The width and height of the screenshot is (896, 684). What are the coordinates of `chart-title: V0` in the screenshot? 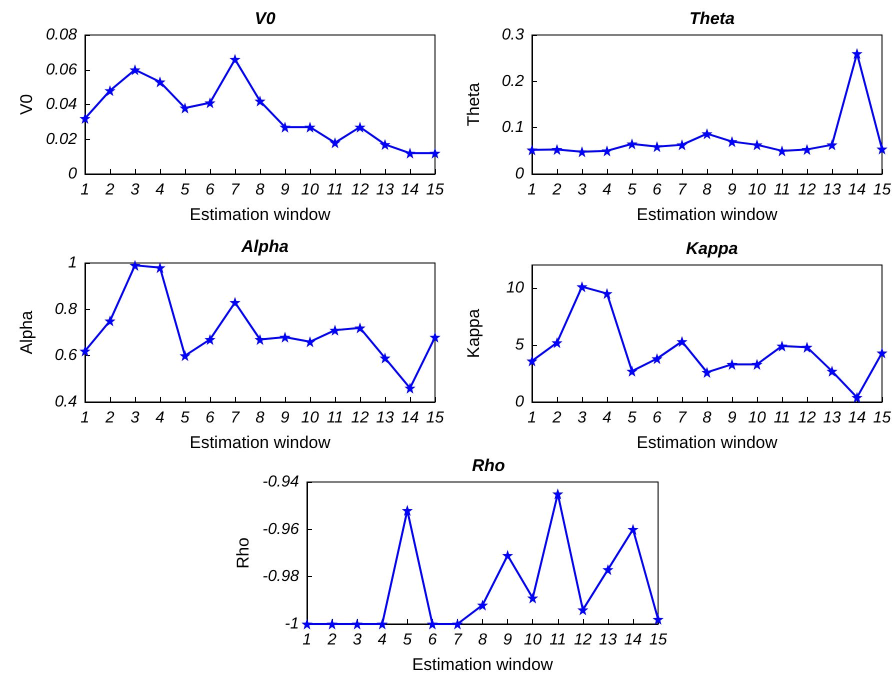 It's located at (265, 18).